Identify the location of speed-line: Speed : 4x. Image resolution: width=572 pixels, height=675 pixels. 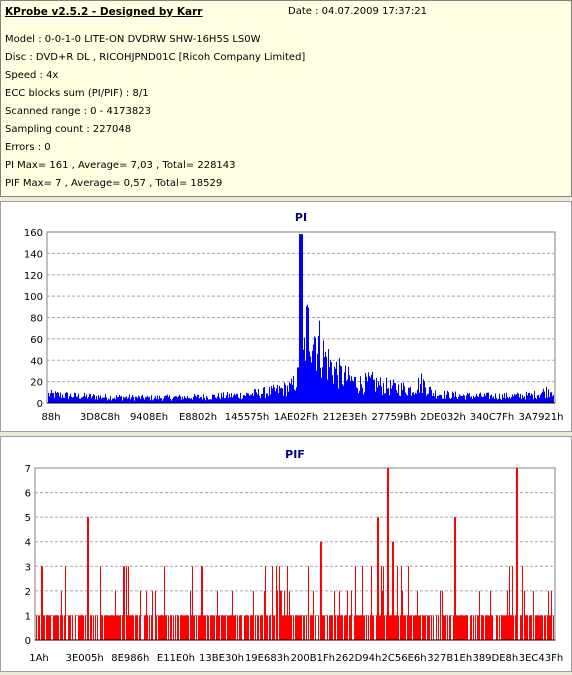
(32, 75).